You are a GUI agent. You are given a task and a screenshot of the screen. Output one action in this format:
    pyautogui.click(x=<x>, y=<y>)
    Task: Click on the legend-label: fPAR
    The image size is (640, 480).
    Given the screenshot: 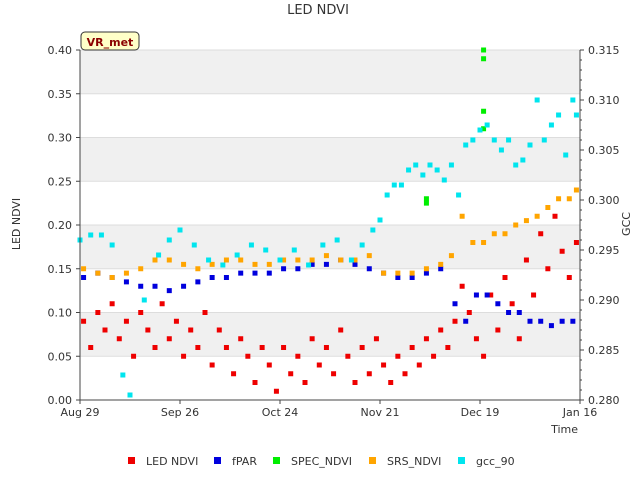 What is the action you would take?
    pyautogui.click(x=244, y=461)
    